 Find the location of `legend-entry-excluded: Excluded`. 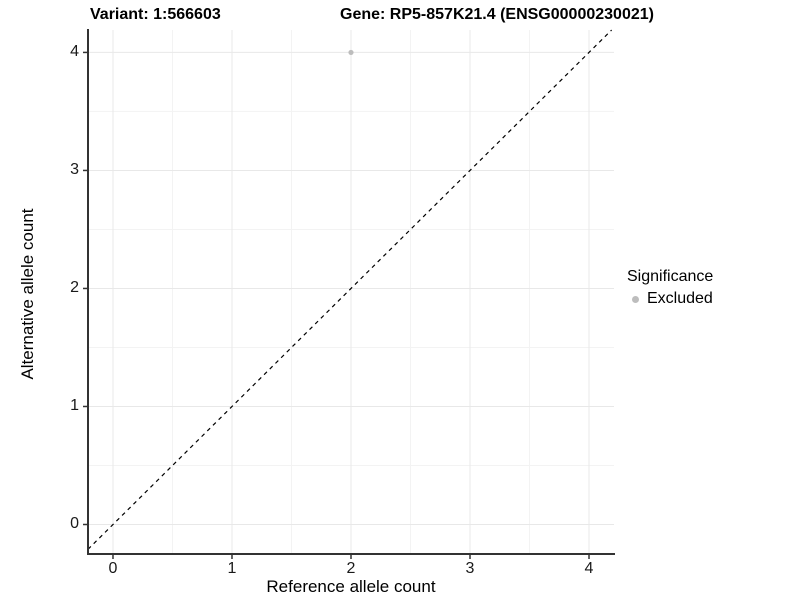

legend-entry-excluded: Excluded is located at coordinates (670, 299).